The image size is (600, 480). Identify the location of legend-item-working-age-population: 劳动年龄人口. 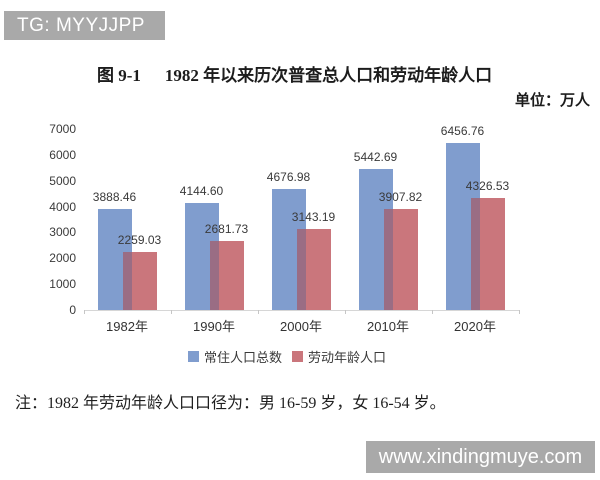
(339, 356).